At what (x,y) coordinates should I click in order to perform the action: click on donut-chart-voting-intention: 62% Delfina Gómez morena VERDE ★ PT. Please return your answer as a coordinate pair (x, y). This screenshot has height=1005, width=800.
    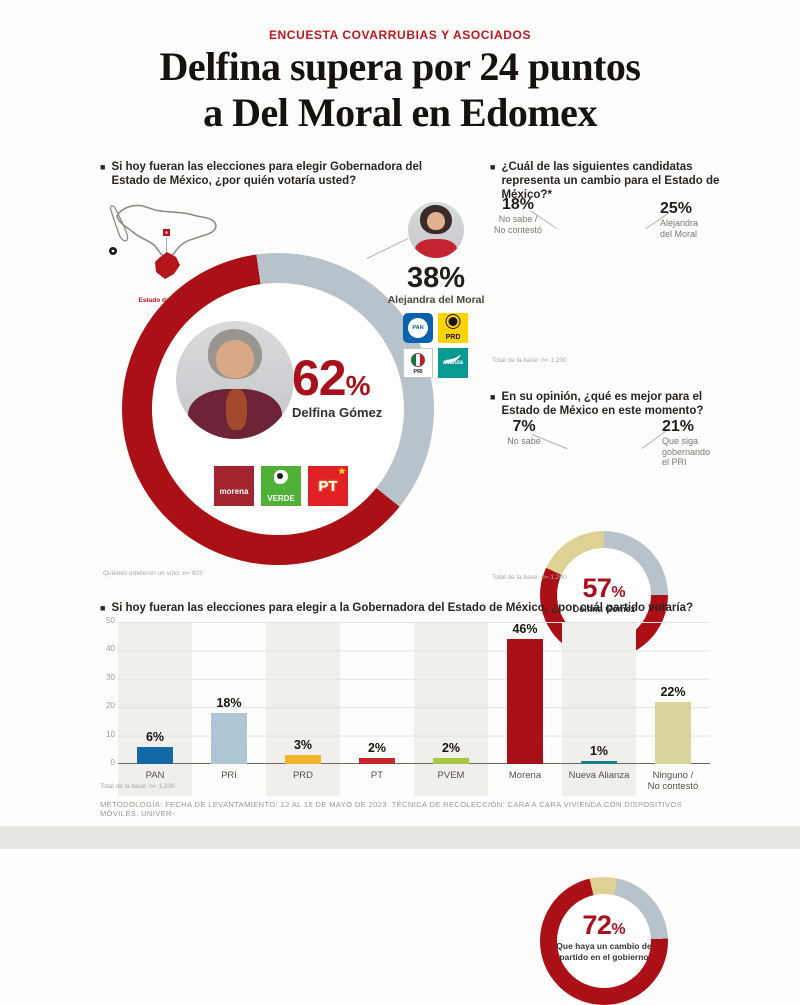
    Looking at the image, I should click on (278, 409).